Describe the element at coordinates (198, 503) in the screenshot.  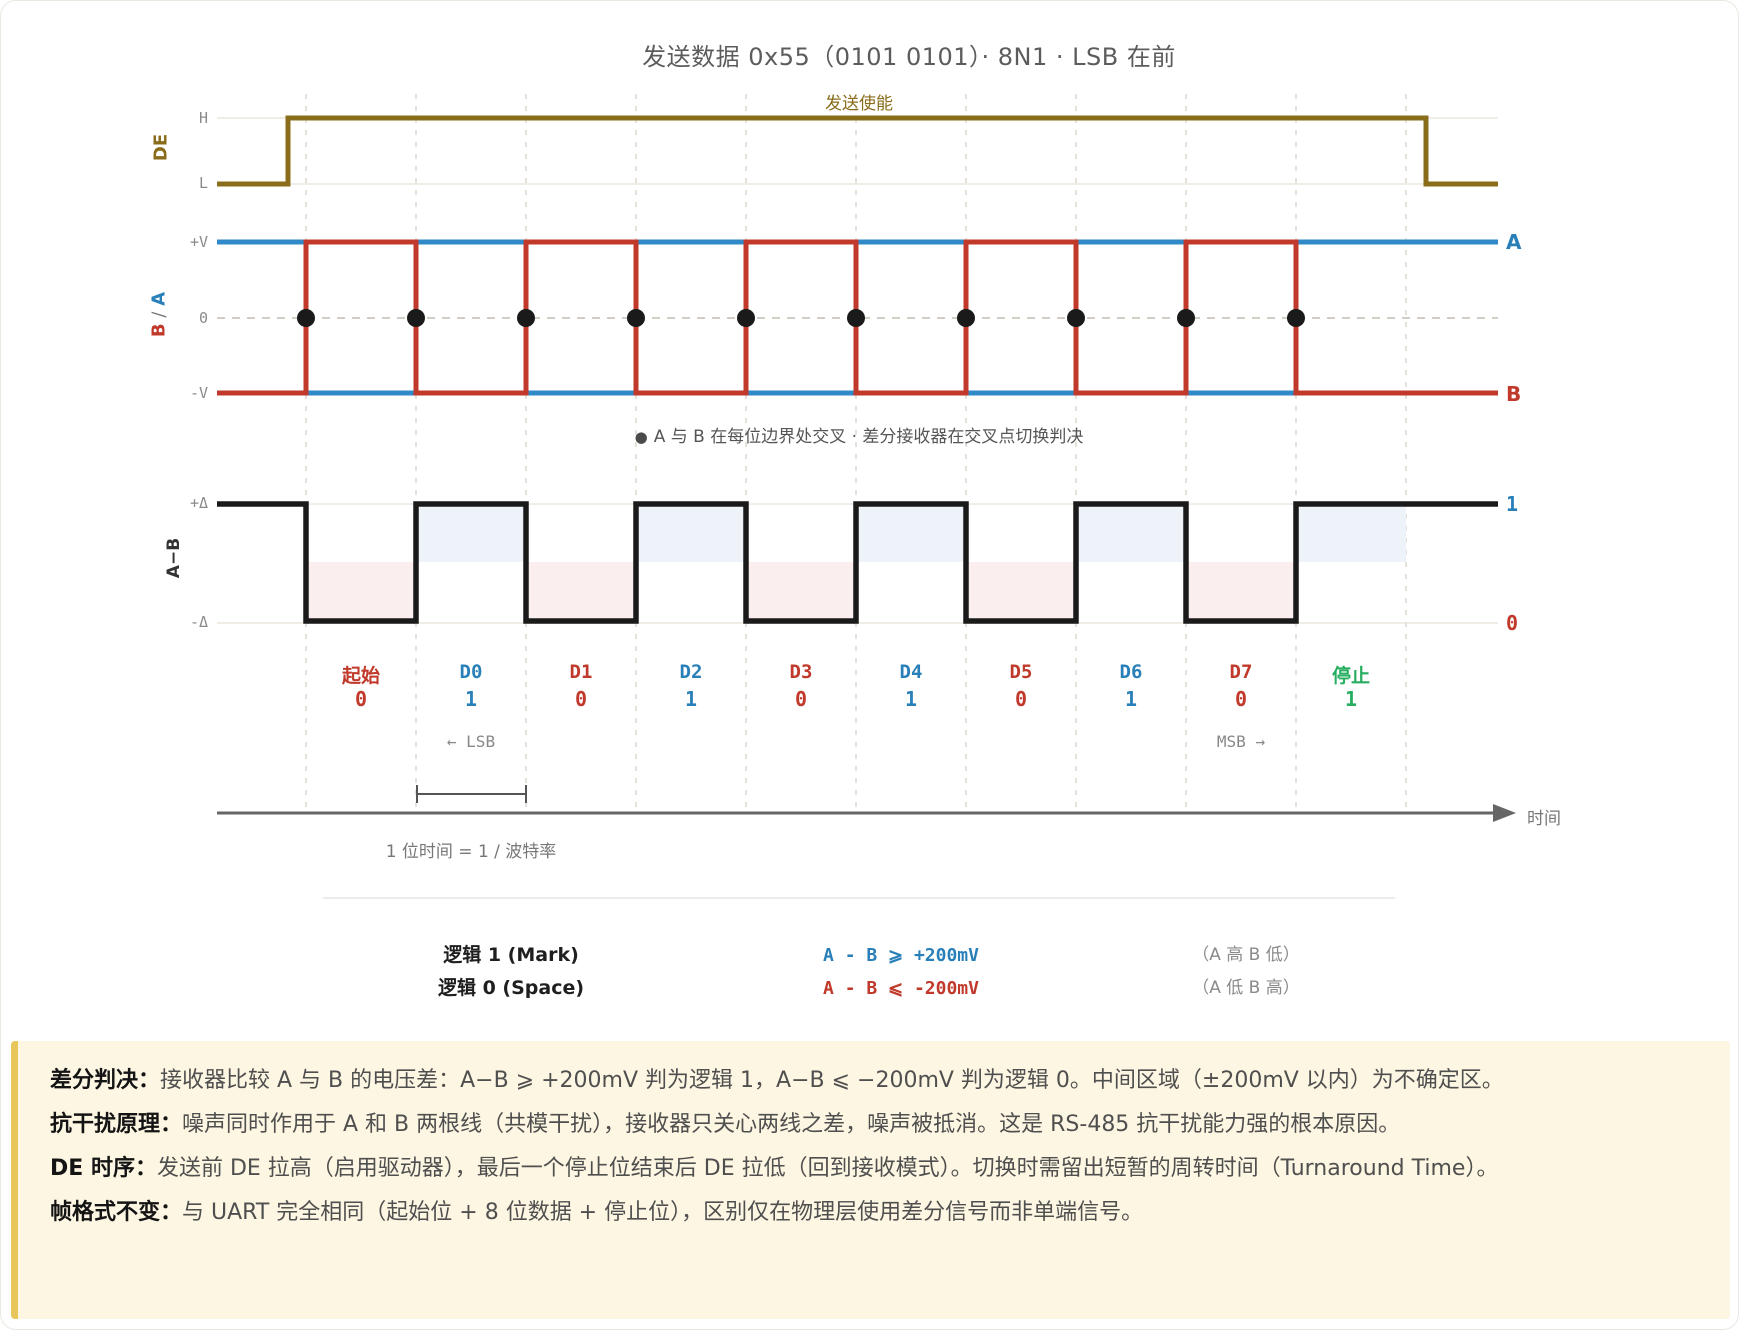
I see `ab-level-pos: +Δ` at that location.